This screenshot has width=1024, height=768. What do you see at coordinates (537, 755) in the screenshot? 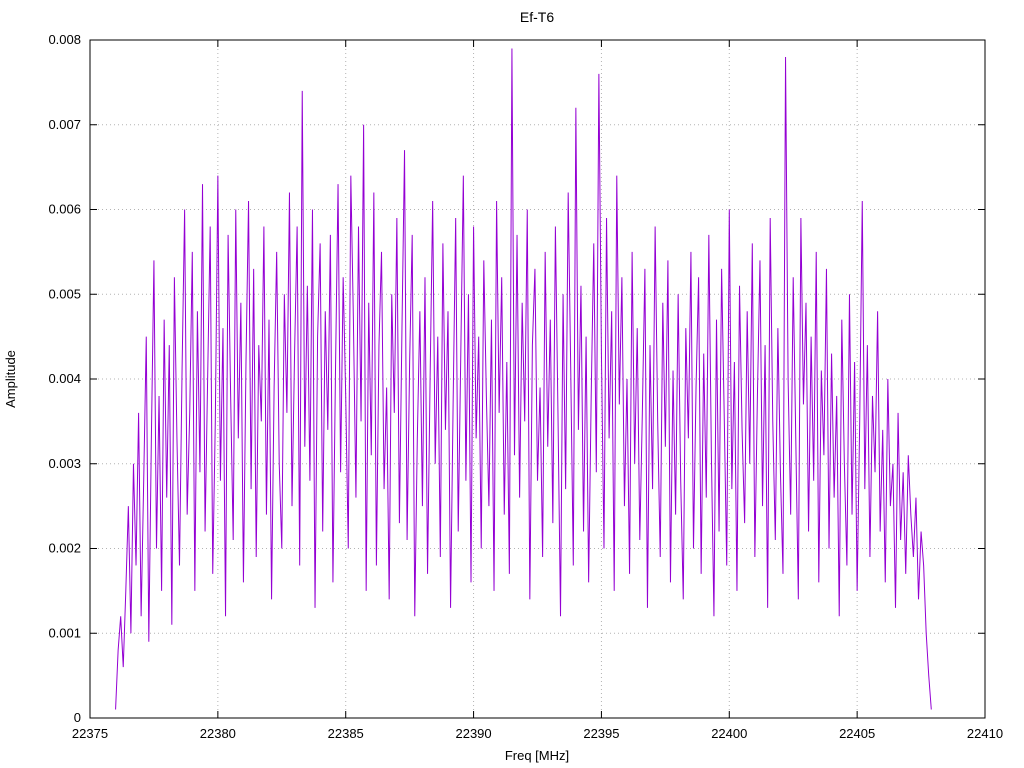
I see `x-axis-title: Freq [MHz]` at bounding box center [537, 755].